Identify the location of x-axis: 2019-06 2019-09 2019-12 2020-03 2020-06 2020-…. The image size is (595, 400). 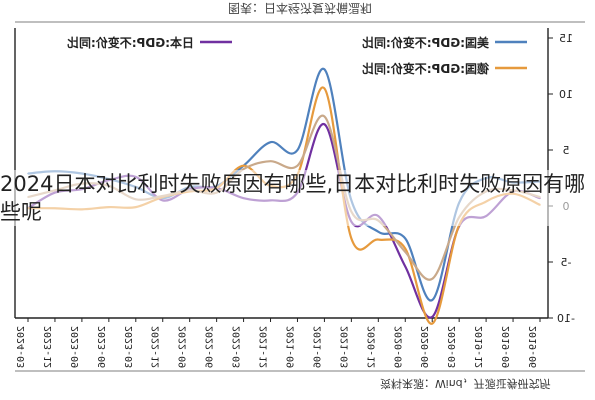
(278, 343).